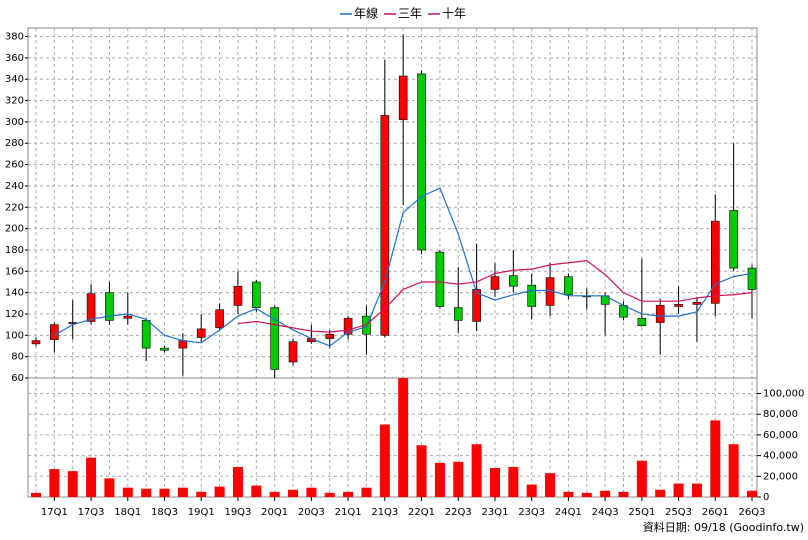 This screenshot has width=808, height=540. I want to click on y-tick-label: 260, so click(14, 165).